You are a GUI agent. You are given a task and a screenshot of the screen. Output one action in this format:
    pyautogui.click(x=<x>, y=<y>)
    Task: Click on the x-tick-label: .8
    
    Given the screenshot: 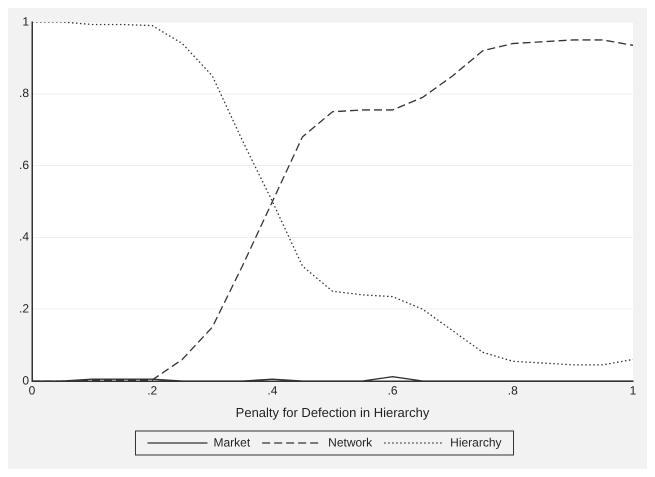 What is the action you would take?
    pyautogui.click(x=513, y=391)
    